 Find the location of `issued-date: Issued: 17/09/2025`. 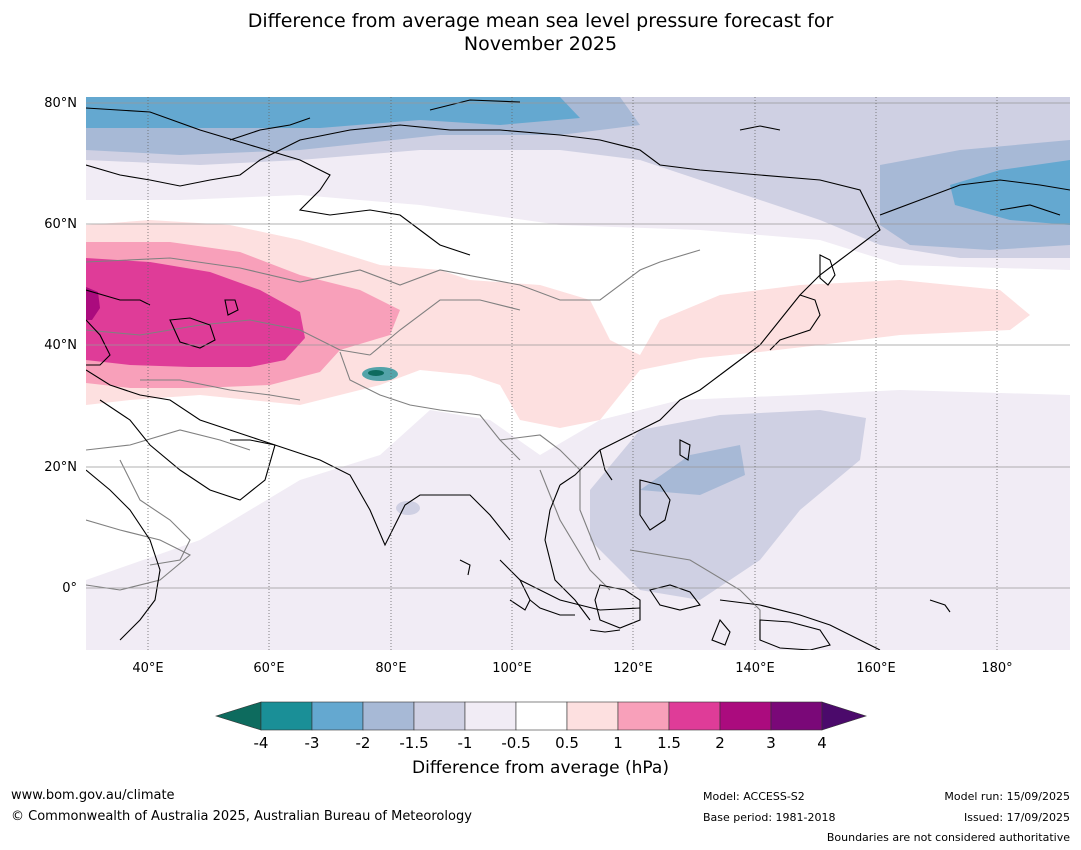

issued-date: Issued: 17/09/2025 is located at coordinates (1016, 817).